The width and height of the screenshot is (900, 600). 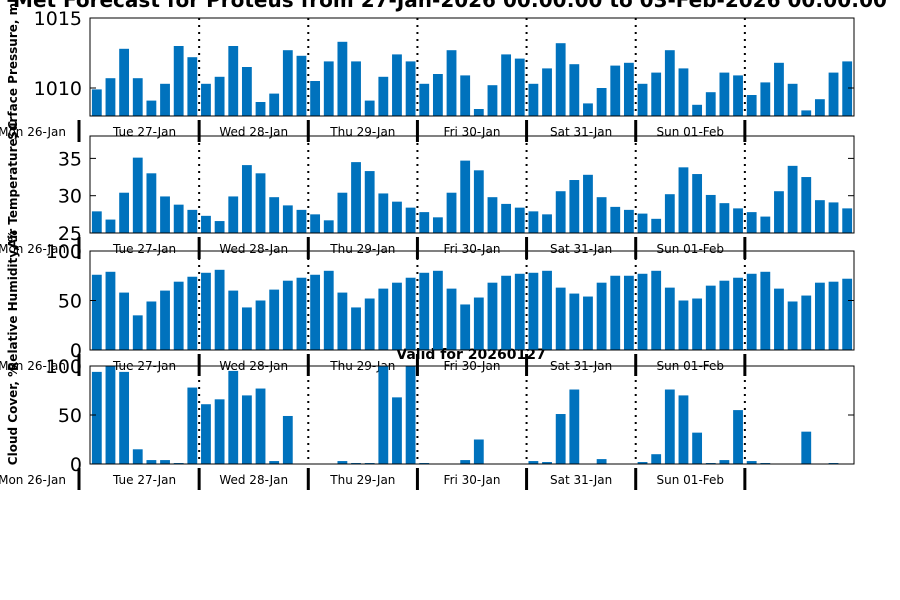 What do you see at coordinates (64, 367) in the screenshot?
I see `y-tick-label: 100` at bounding box center [64, 367].